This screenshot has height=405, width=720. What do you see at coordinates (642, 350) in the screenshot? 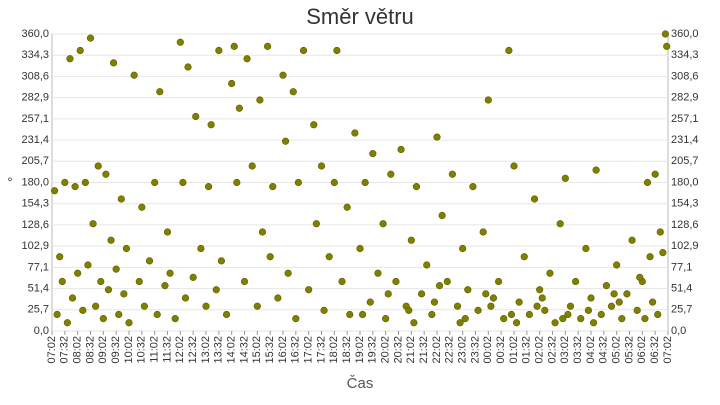
I see `x-tick-label: 06:02` at bounding box center [642, 350].